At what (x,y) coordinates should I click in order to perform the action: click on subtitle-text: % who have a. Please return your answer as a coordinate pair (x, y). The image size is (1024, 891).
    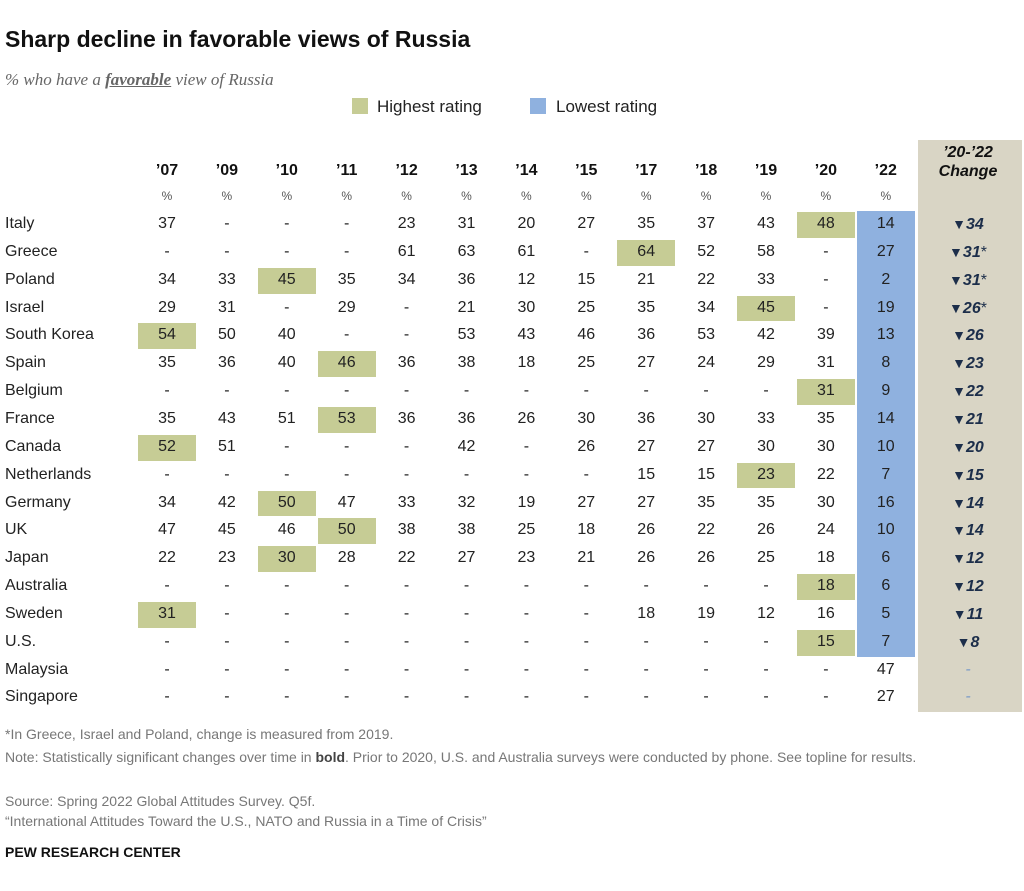
    Looking at the image, I should click on (55, 79).